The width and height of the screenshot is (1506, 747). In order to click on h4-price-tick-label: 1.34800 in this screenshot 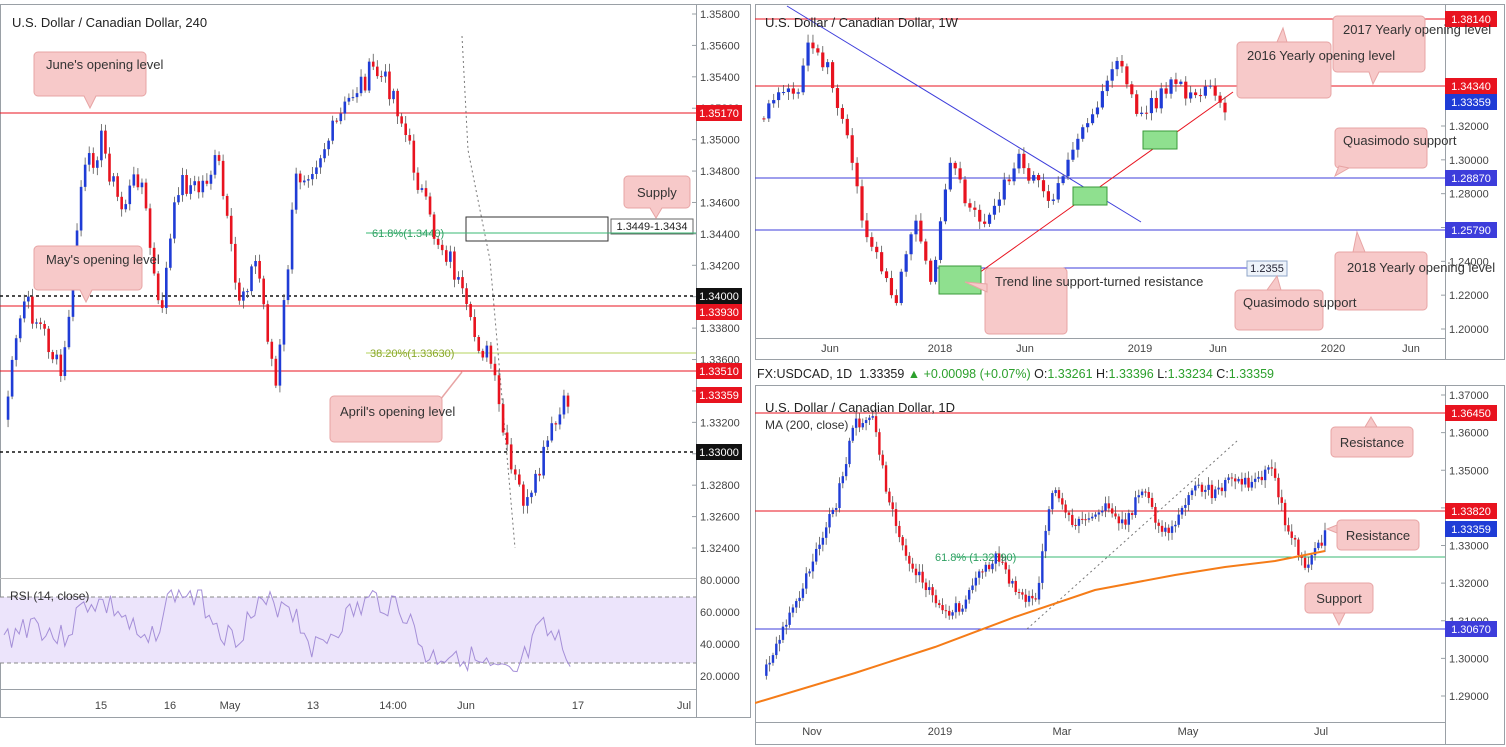, I will do `click(720, 172)`.